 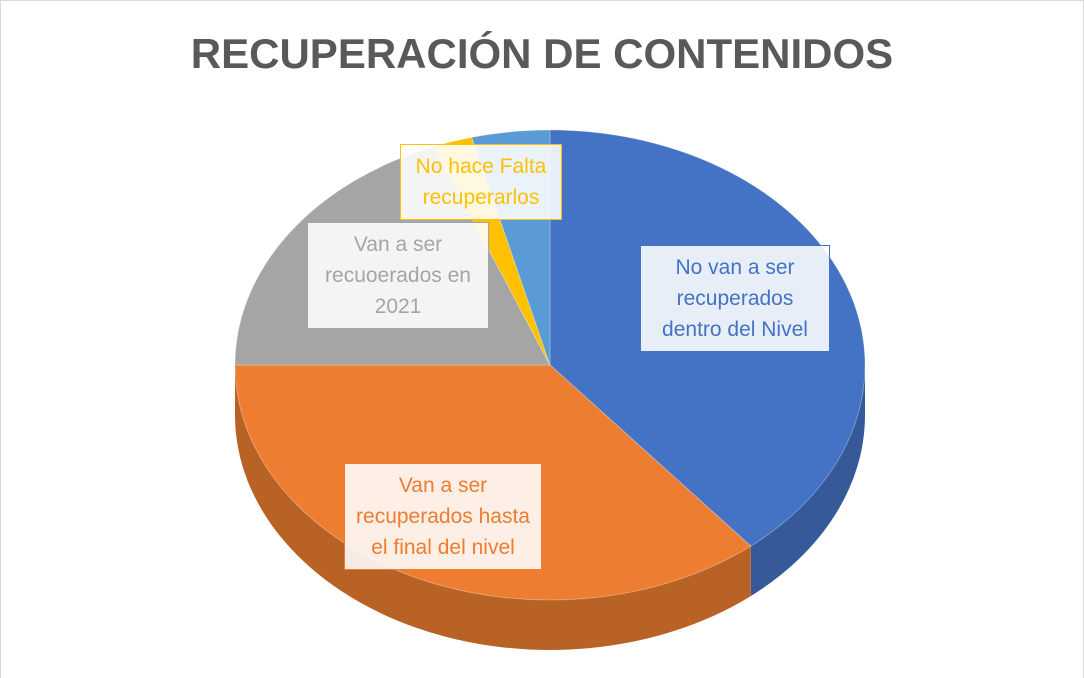 I want to click on slice-side, so click(x=807, y=481).